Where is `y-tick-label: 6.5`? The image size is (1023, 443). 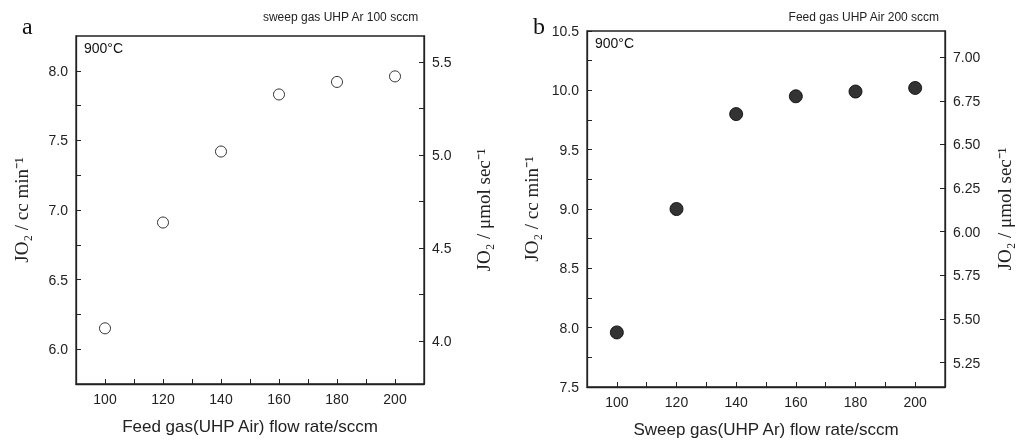
y-tick-label: 6.5 is located at coordinates (58, 279).